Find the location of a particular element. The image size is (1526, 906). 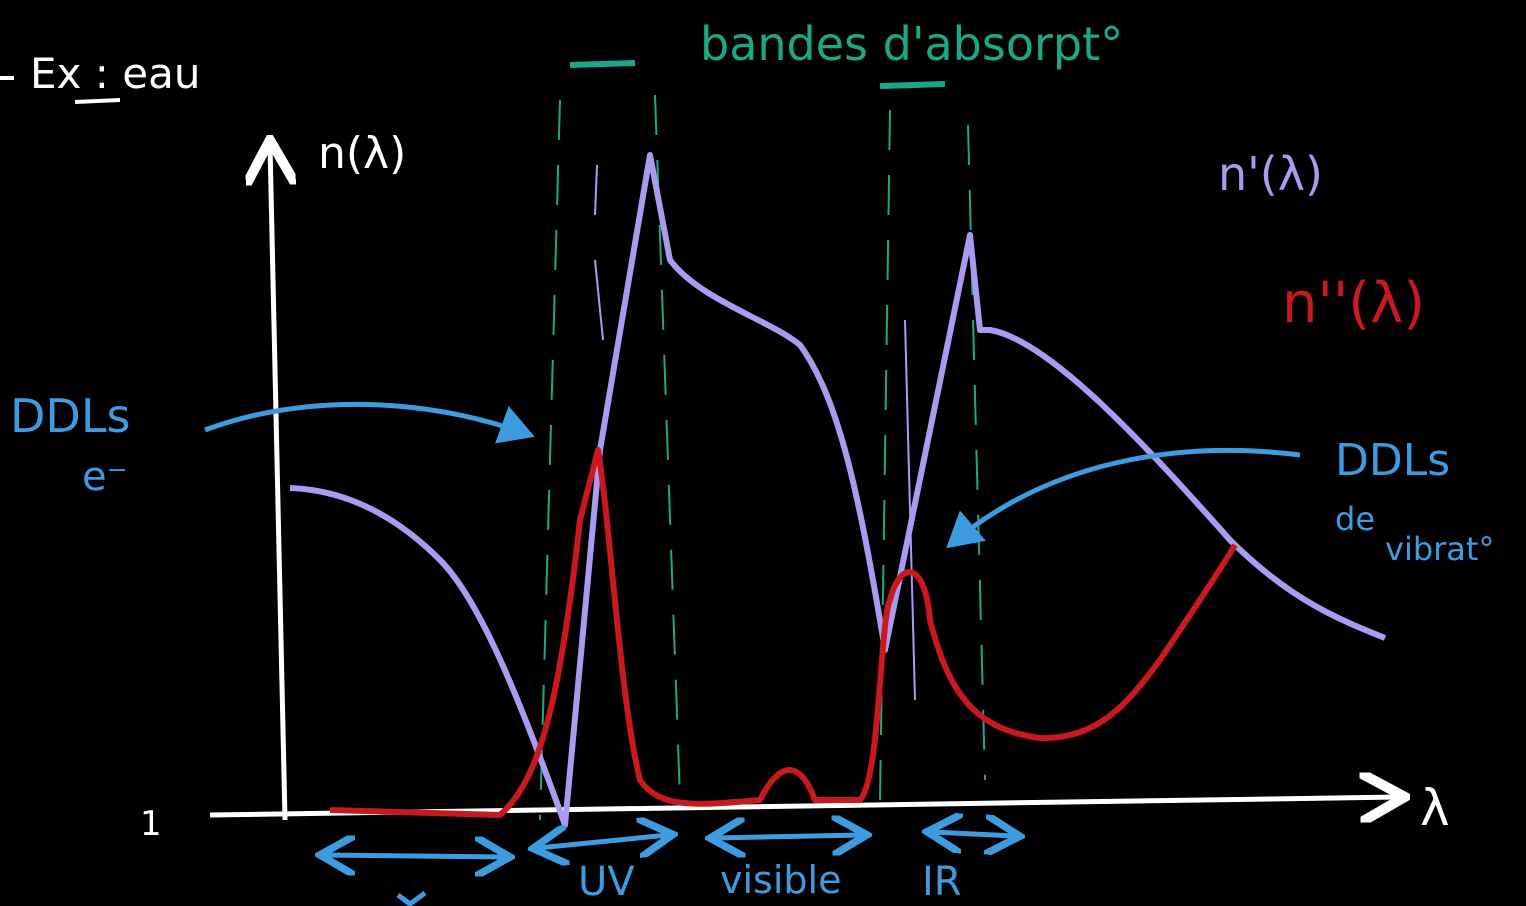

y-axis is located at coordinates (277, 483).